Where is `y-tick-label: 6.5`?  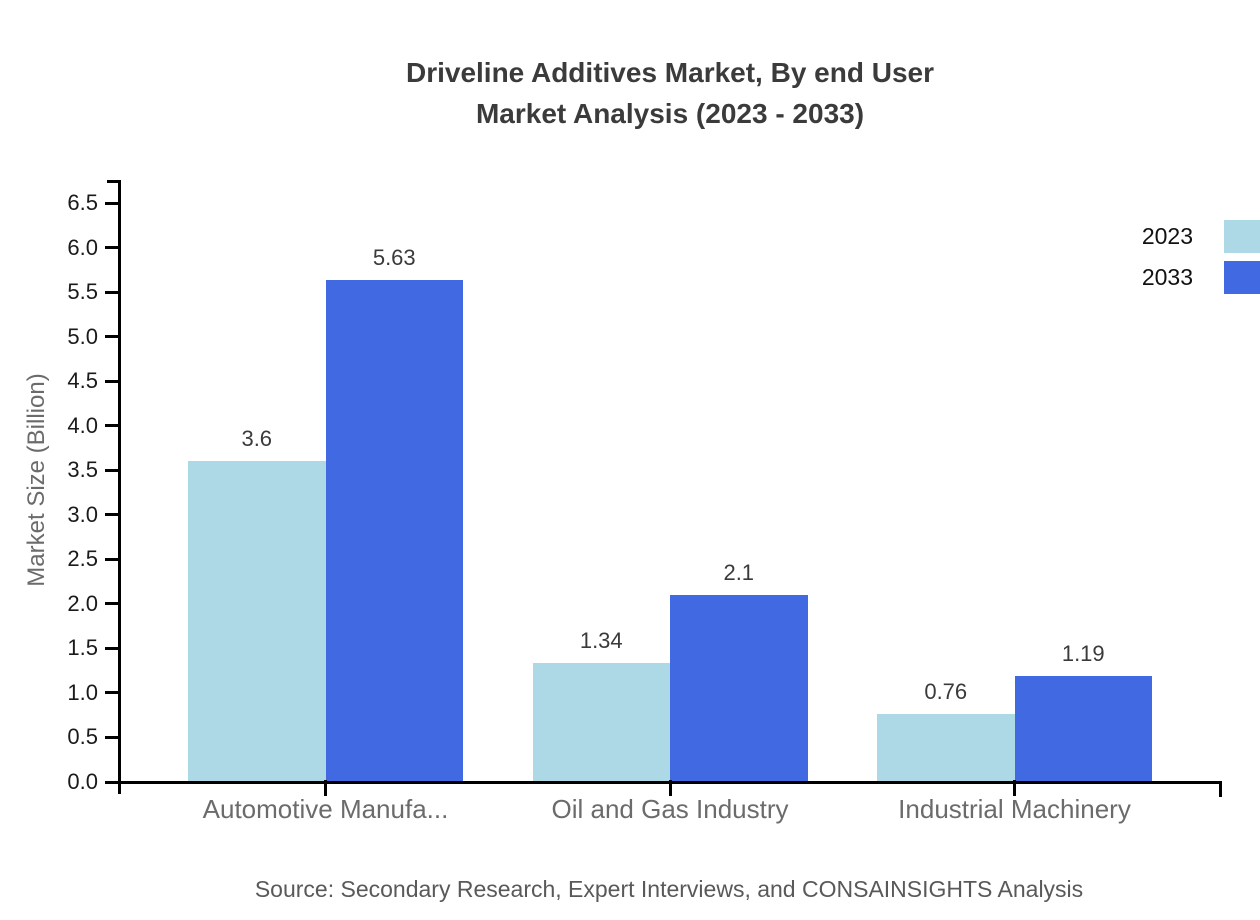
y-tick-label: 6.5 is located at coordinates (82, 202).